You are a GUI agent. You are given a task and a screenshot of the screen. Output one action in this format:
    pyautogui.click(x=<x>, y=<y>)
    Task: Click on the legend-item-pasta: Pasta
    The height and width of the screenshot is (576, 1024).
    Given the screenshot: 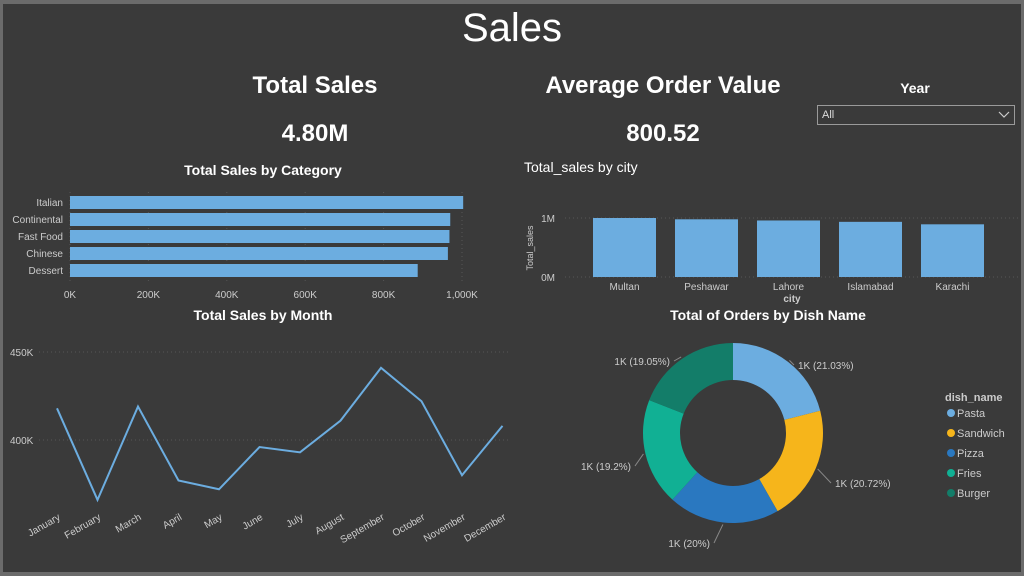 What is the action you would take?
    pyautogui.click(x=971, y=414)
    